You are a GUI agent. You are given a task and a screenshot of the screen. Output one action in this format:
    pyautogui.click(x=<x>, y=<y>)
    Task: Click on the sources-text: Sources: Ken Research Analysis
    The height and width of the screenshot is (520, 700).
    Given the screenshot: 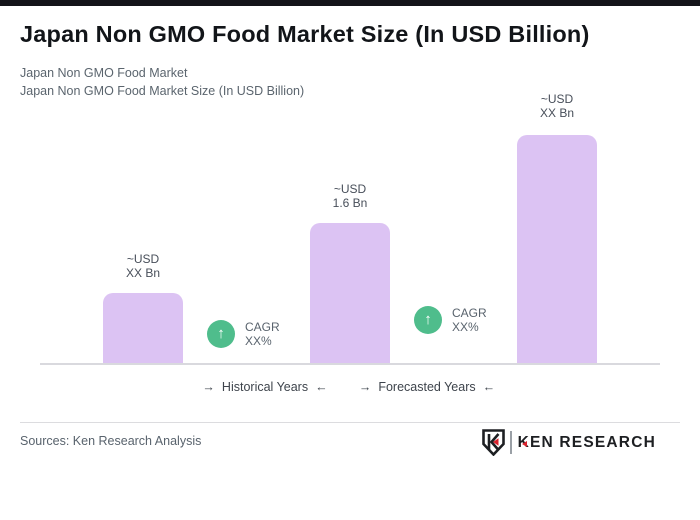 What is the action you would take?
    pyautogui.click(x=111, y=441)
    